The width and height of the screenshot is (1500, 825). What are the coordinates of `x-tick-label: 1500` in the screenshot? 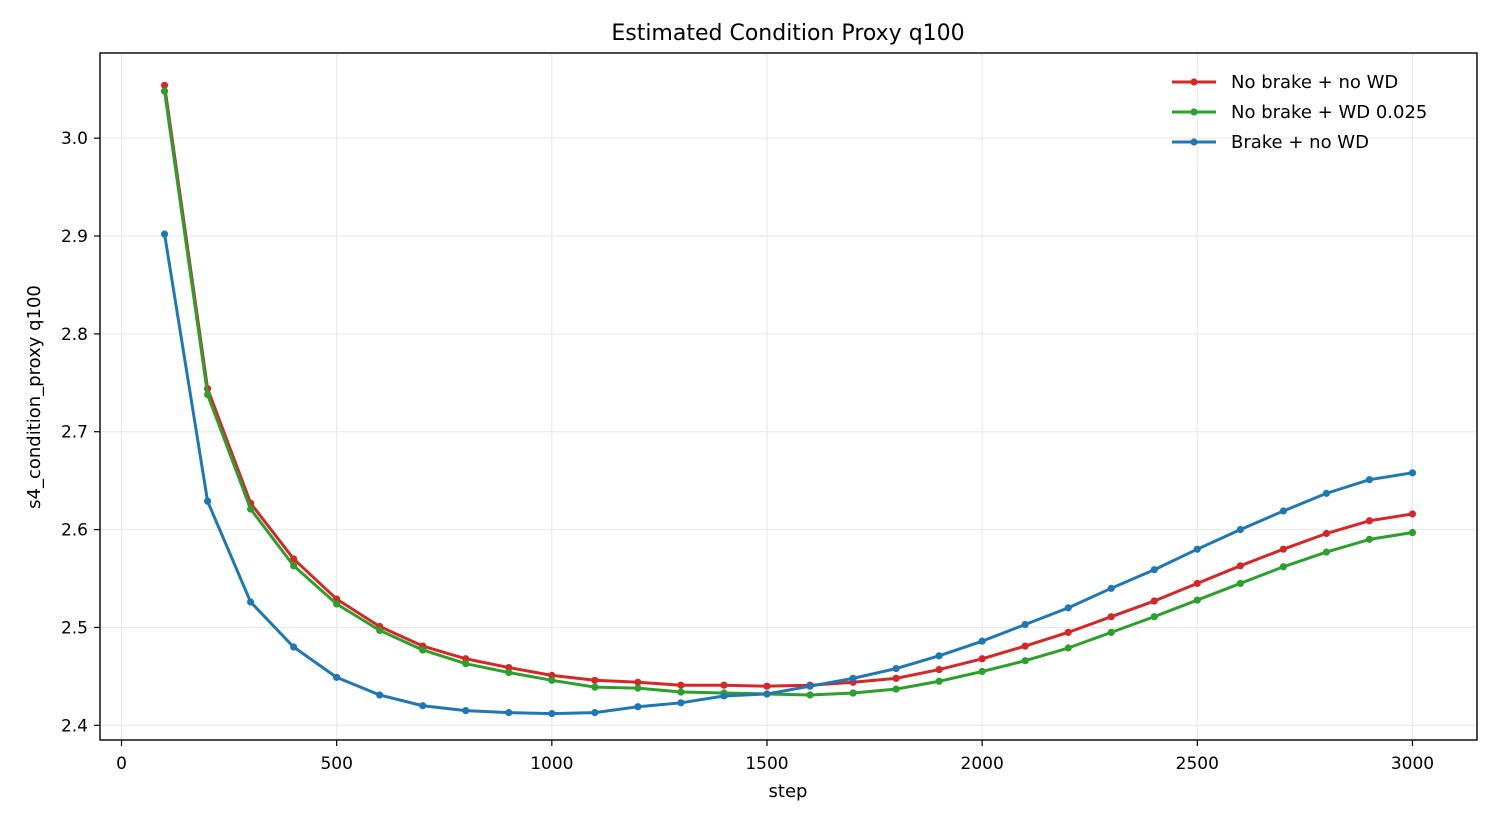 It's located at (766, 764).